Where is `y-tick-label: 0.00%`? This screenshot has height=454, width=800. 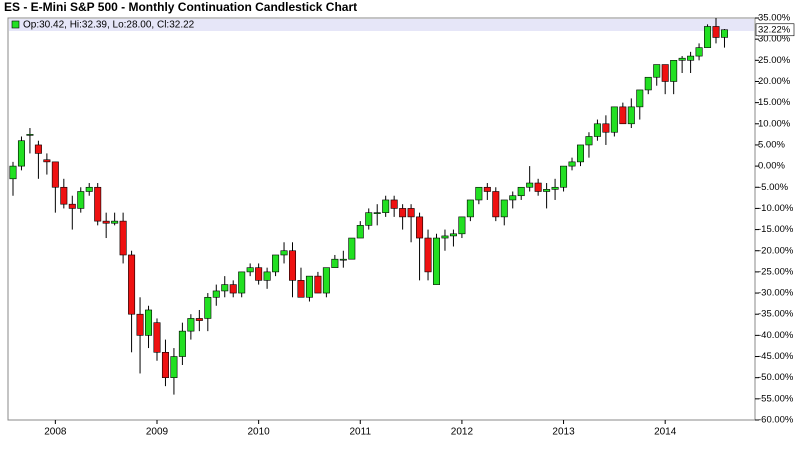
y-tick-label: 0.00% is located at coordinates (771, 166).